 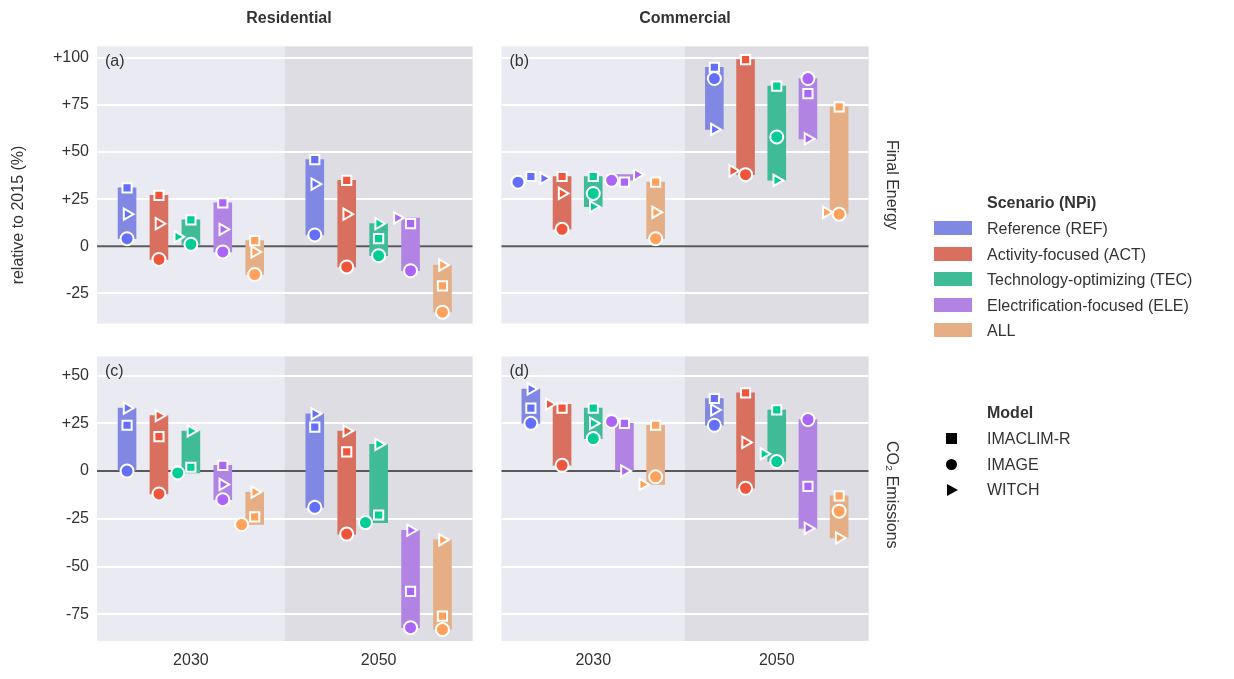 I want to click on y-tick-label: -50, so click(x=77, y=565).